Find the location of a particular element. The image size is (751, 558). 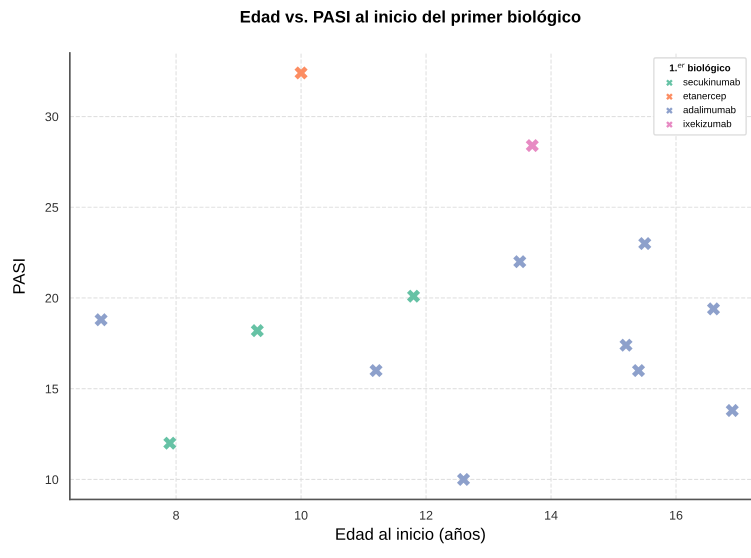

chart-title: Edad vs. PASI al inicio del primer biológico is located at coordinates (410, 18).